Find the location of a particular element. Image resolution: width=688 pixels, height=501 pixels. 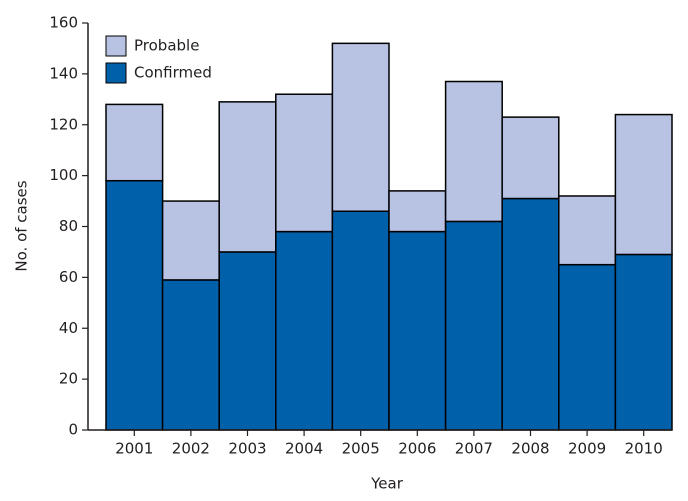

x-tick-label: 2002 is located at coordinates (191, 449).